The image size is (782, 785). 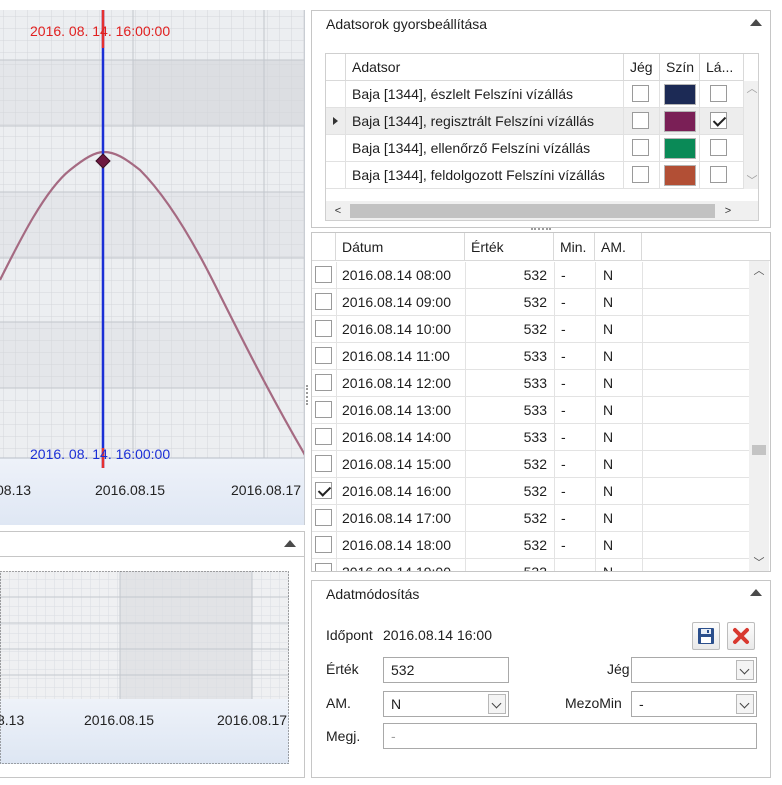 What do you see at coordinates (152, 491) in the screenshot?
I see `x-axis-strip` at bounding box center [152, 491].